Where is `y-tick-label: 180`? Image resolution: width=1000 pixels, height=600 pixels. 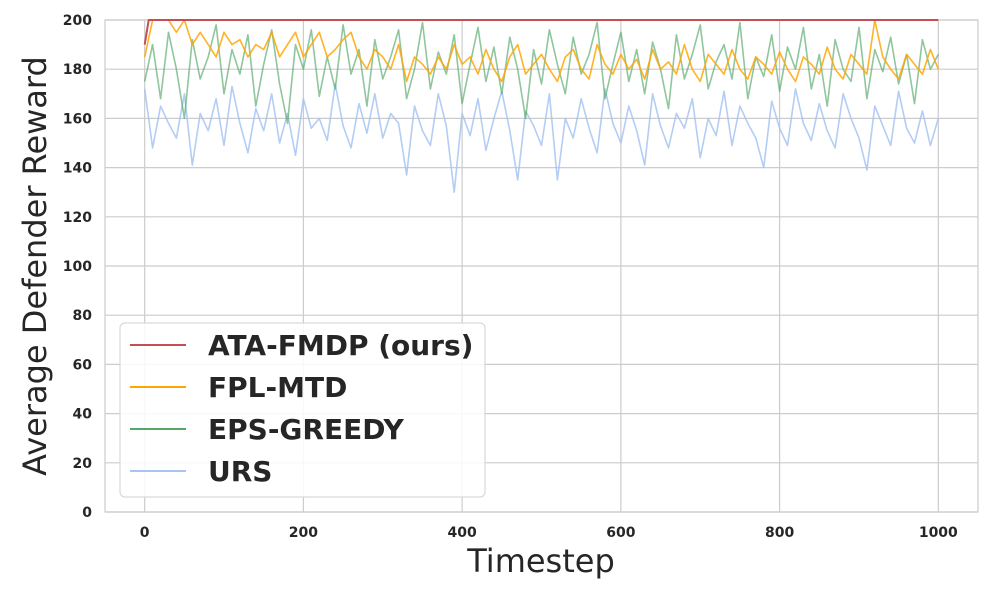 y-tick-label: 180 is located at coordinates (77, 70).